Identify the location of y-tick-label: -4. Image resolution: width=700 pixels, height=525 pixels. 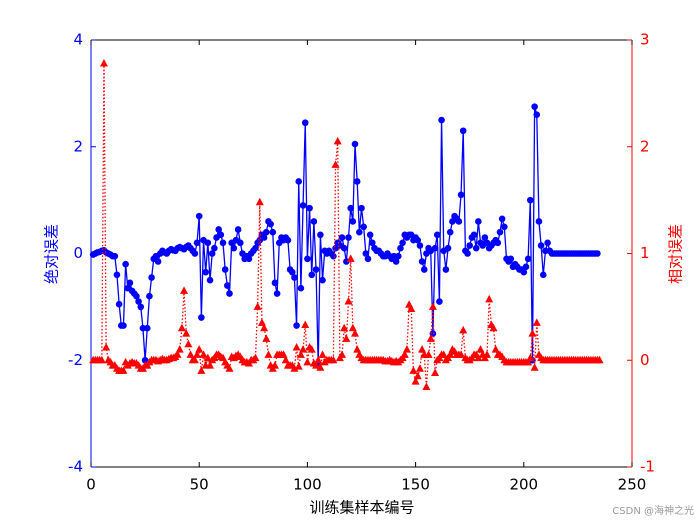
(75, 467).